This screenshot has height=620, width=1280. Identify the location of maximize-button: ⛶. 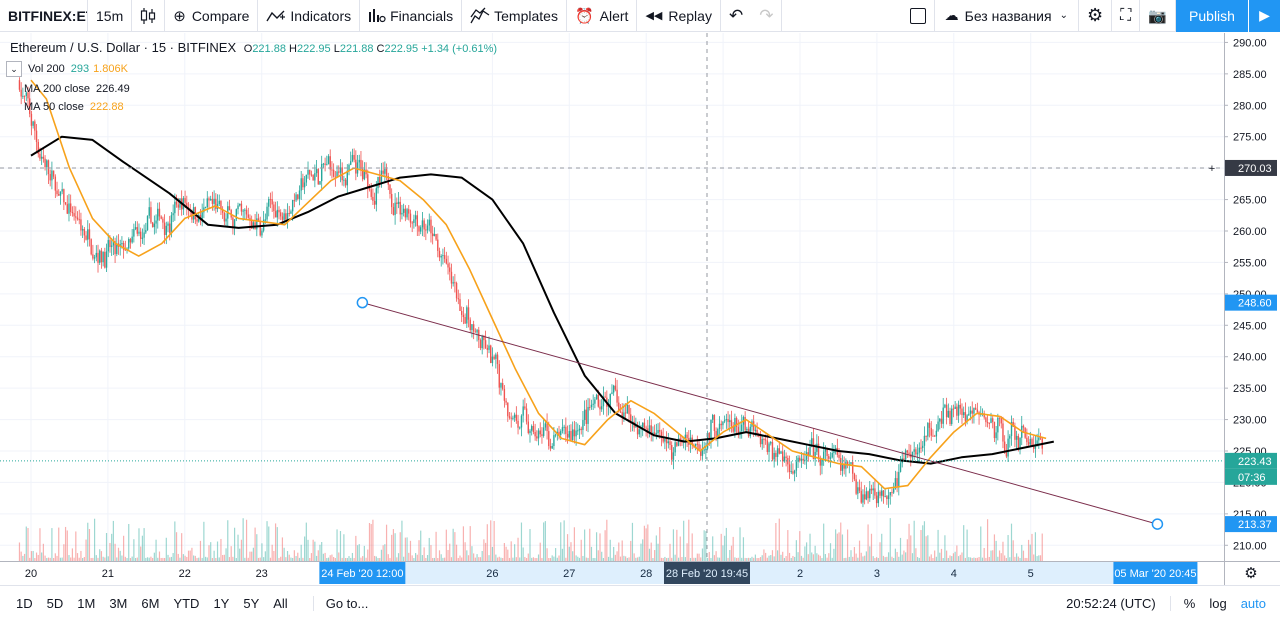
(1126, 16).